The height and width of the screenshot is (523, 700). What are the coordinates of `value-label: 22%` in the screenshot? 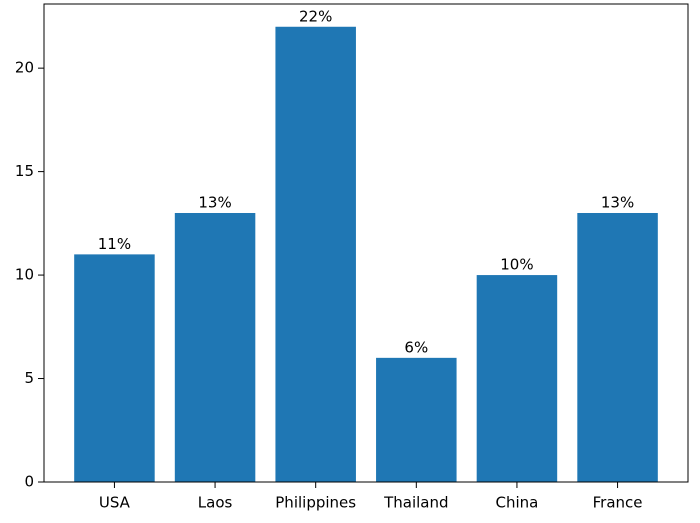 It's located at (315, 16).